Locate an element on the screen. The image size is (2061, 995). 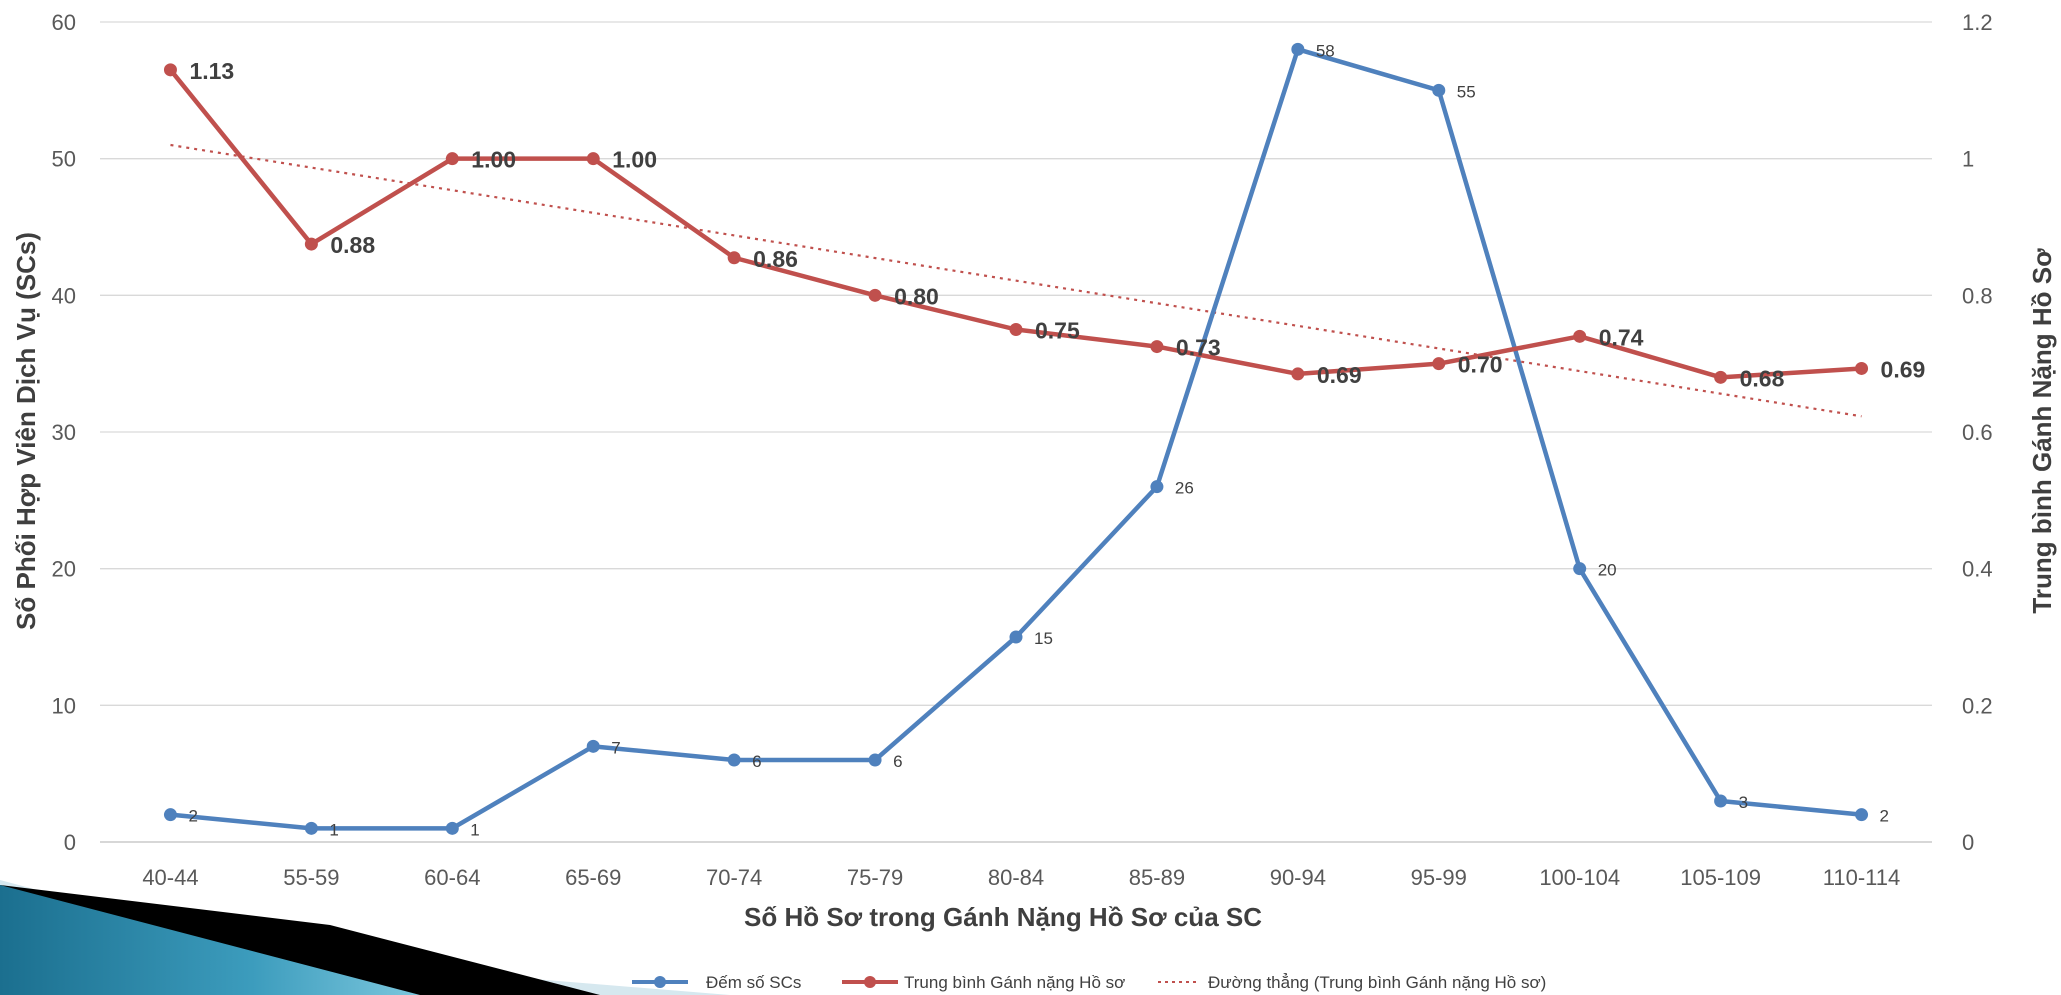
x-tick-label: 40-44 is located at coordinates (170, 877).